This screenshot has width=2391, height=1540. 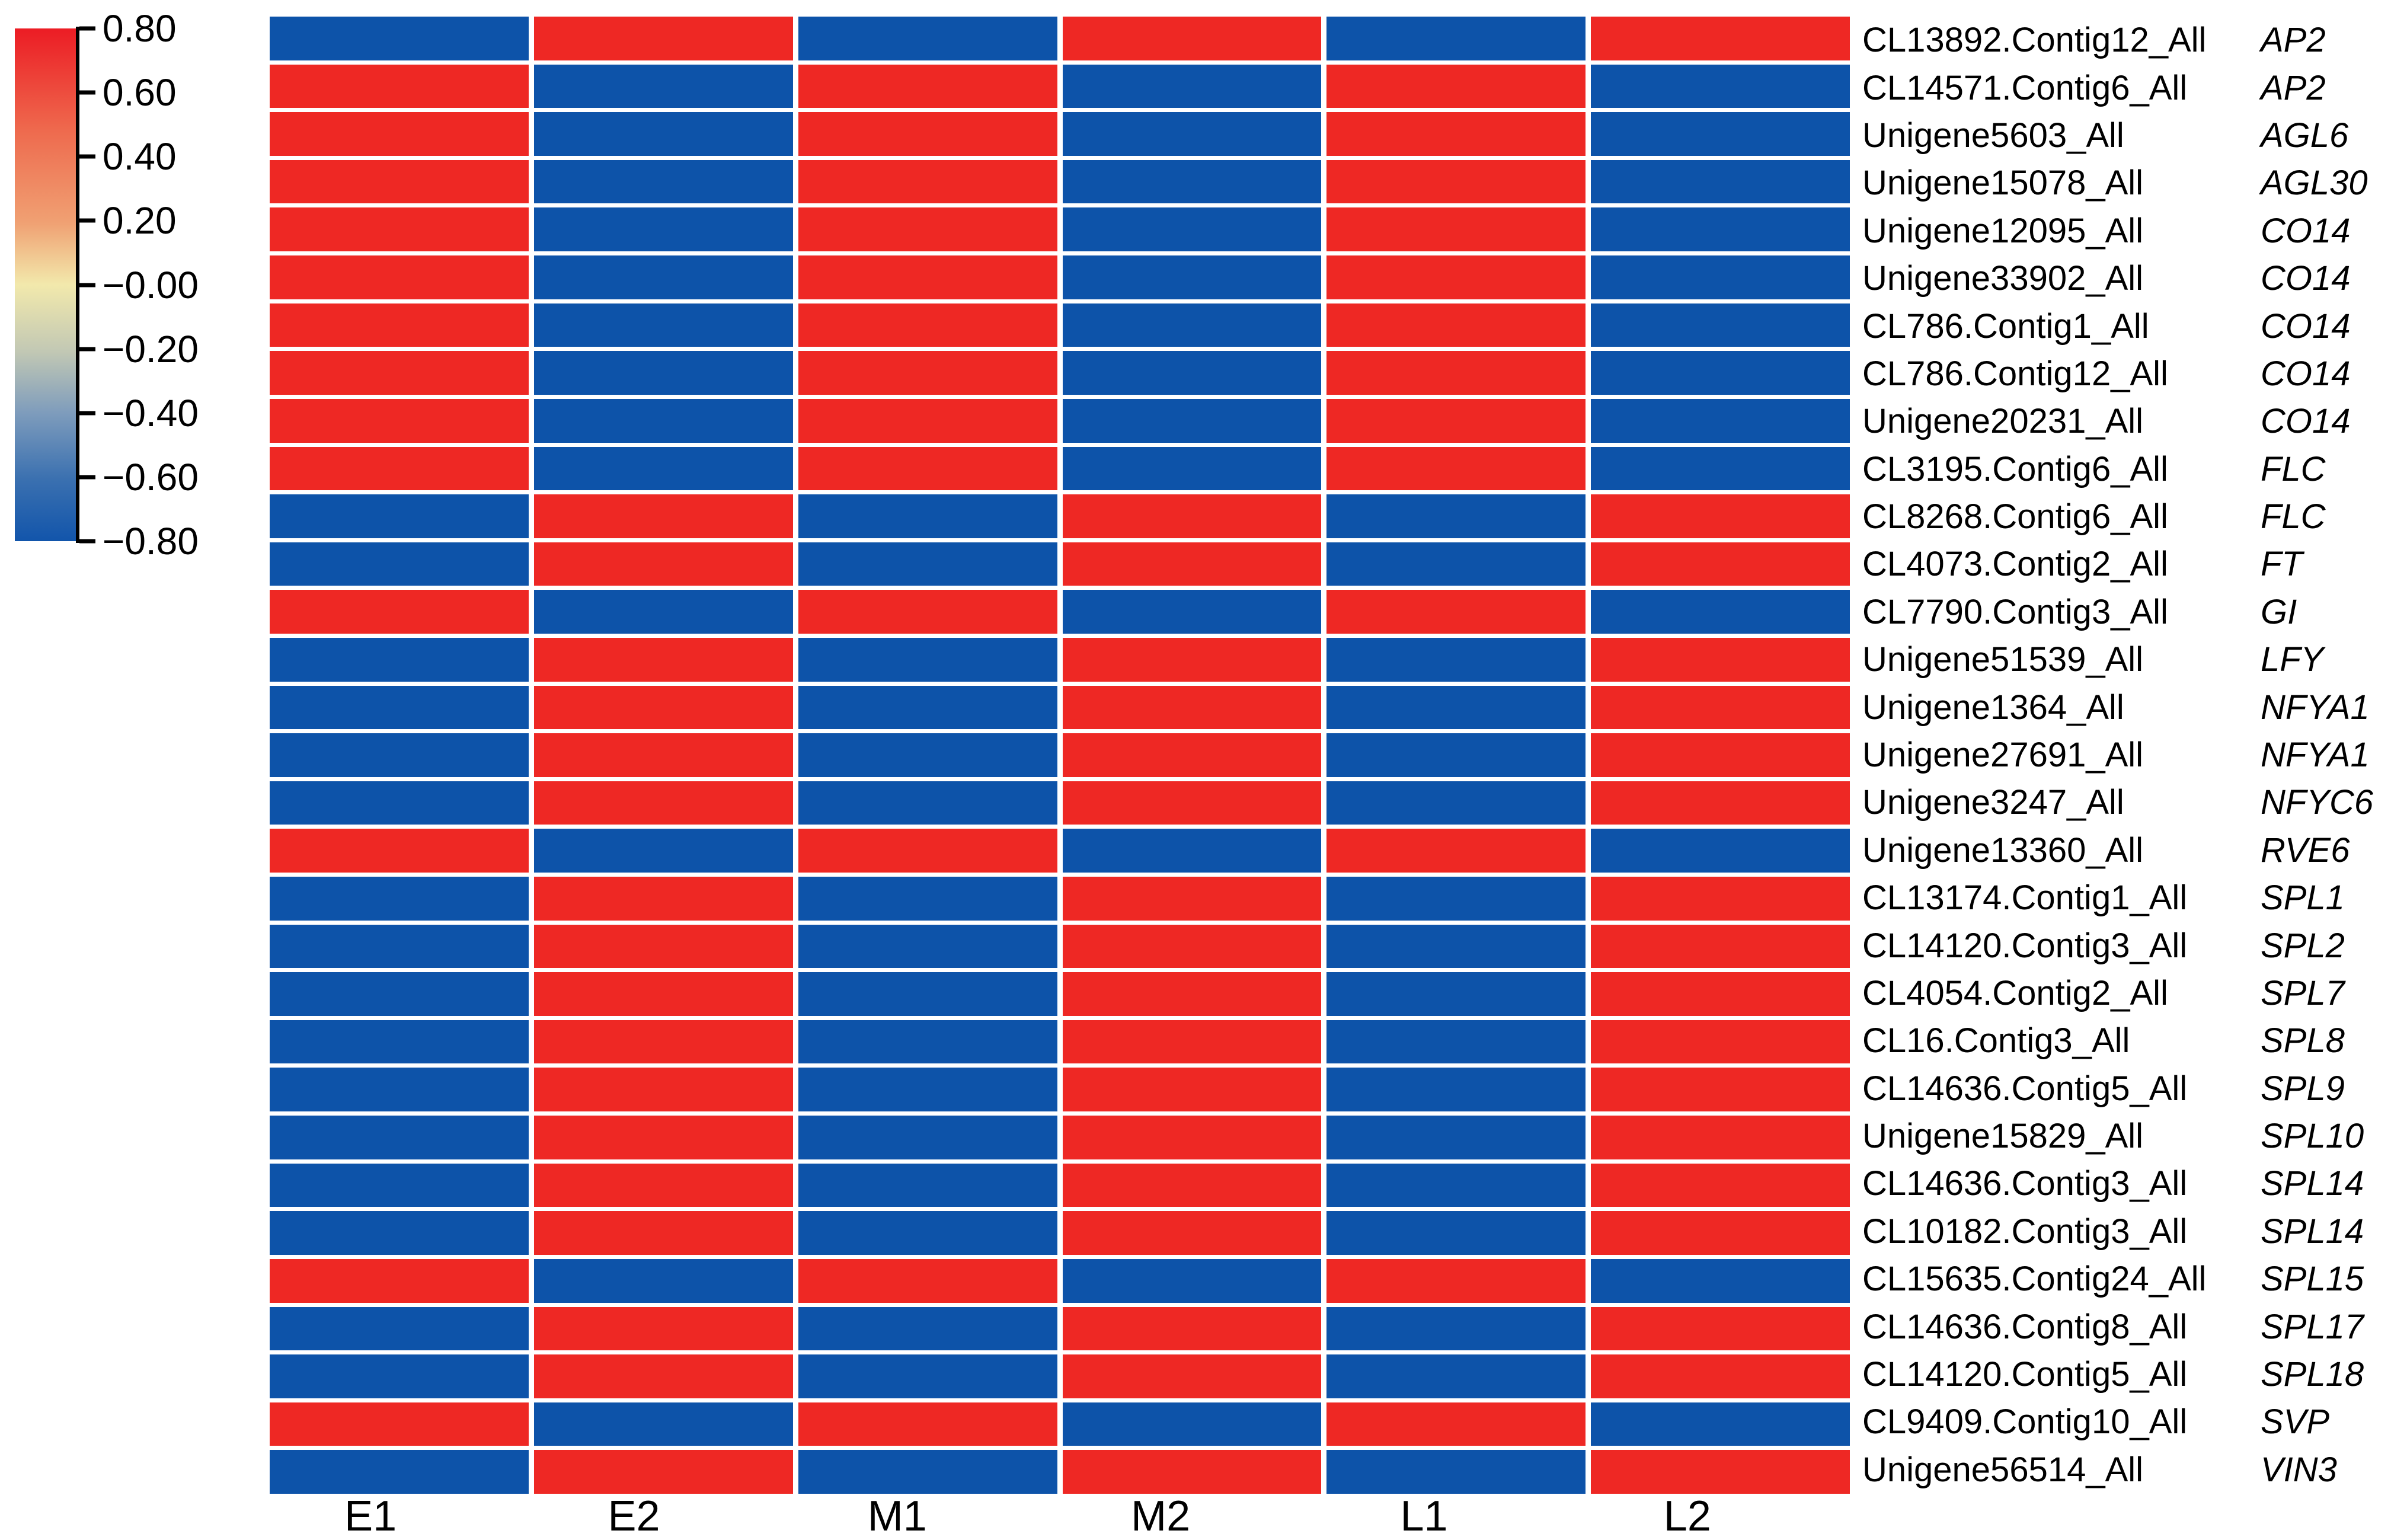 I want to click on gene-name: AGL30, so click(x=2314, y=183).